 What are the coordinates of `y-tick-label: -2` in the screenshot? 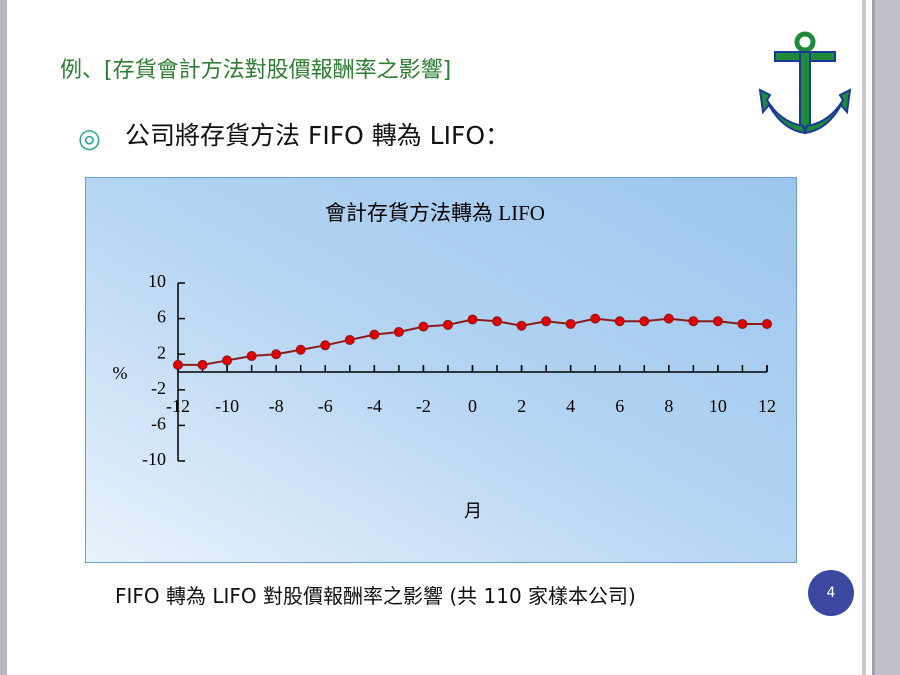 It's located at (158, 388).